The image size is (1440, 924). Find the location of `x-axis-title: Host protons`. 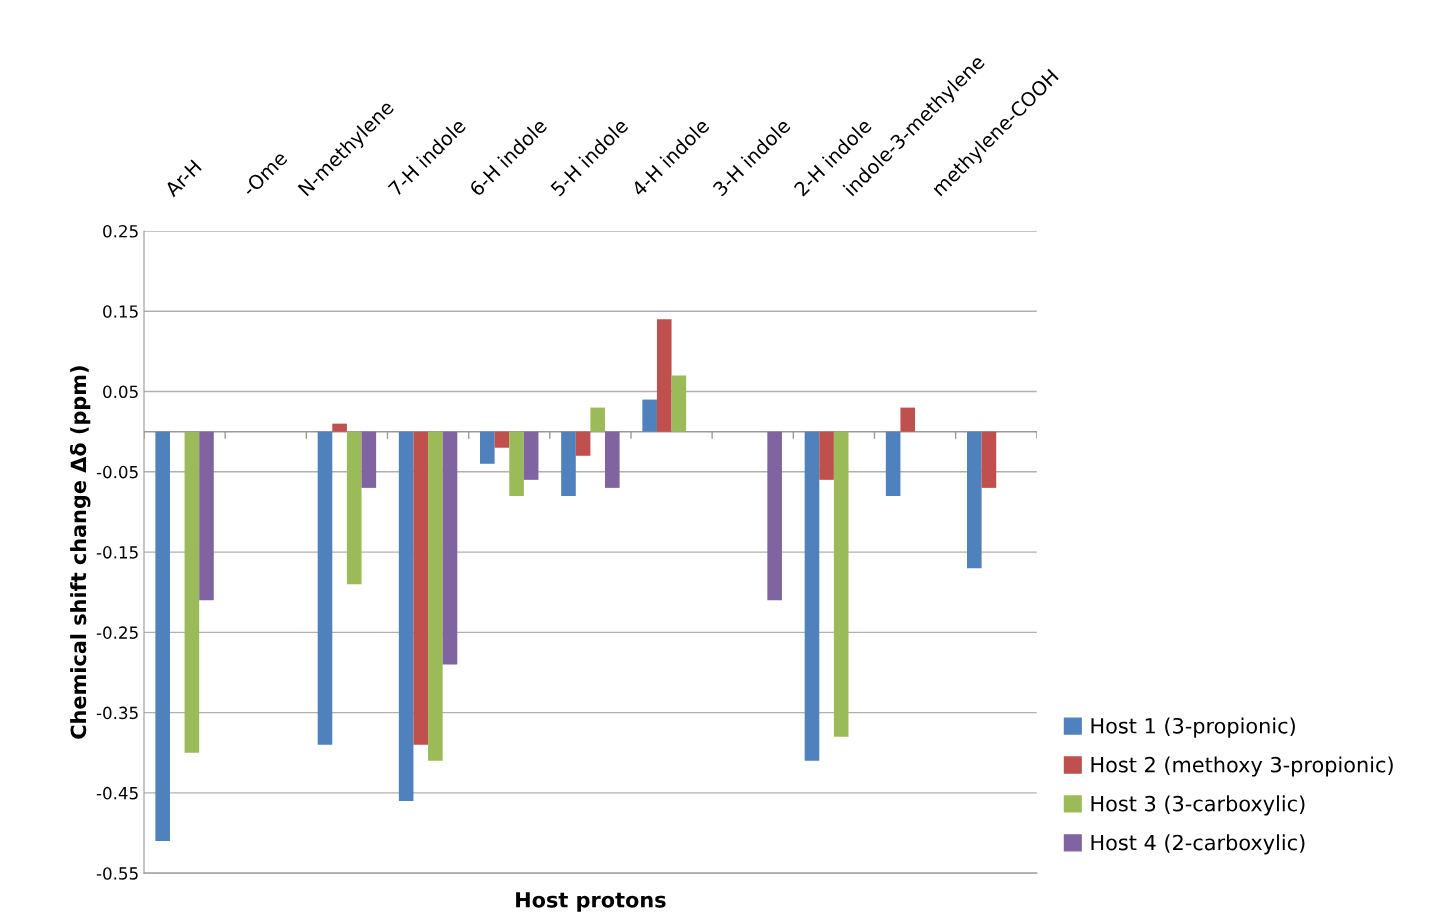

x-axis-title: Host protons is located at coordinates (591, 902).